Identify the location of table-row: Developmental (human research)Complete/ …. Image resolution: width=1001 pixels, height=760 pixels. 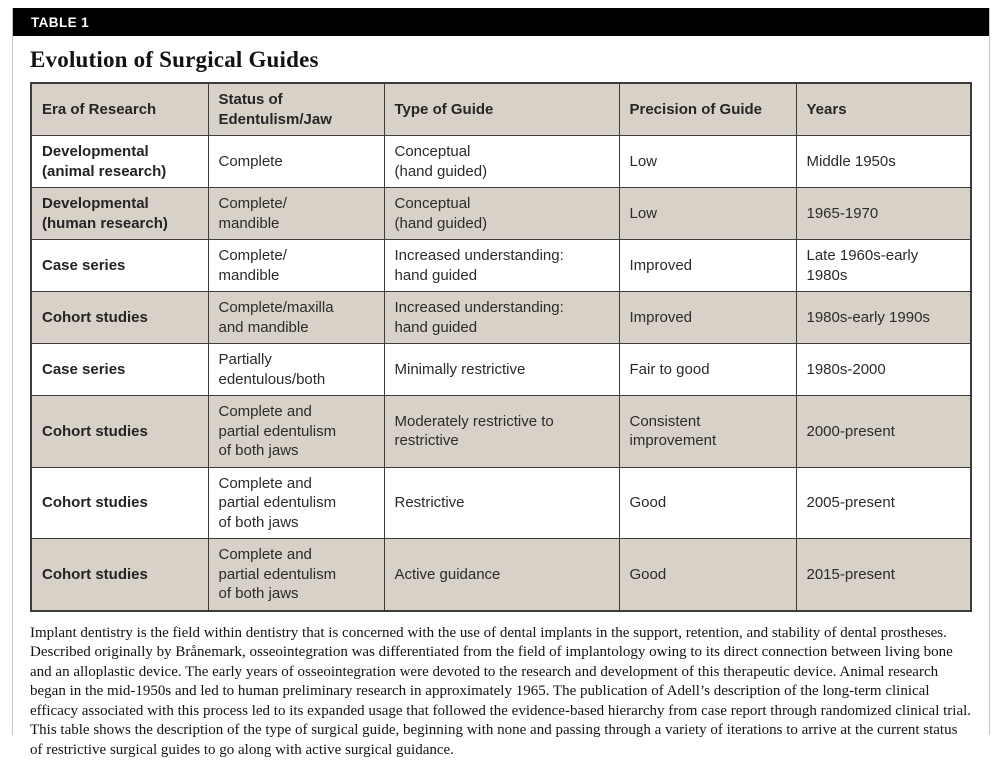
(501, 214).